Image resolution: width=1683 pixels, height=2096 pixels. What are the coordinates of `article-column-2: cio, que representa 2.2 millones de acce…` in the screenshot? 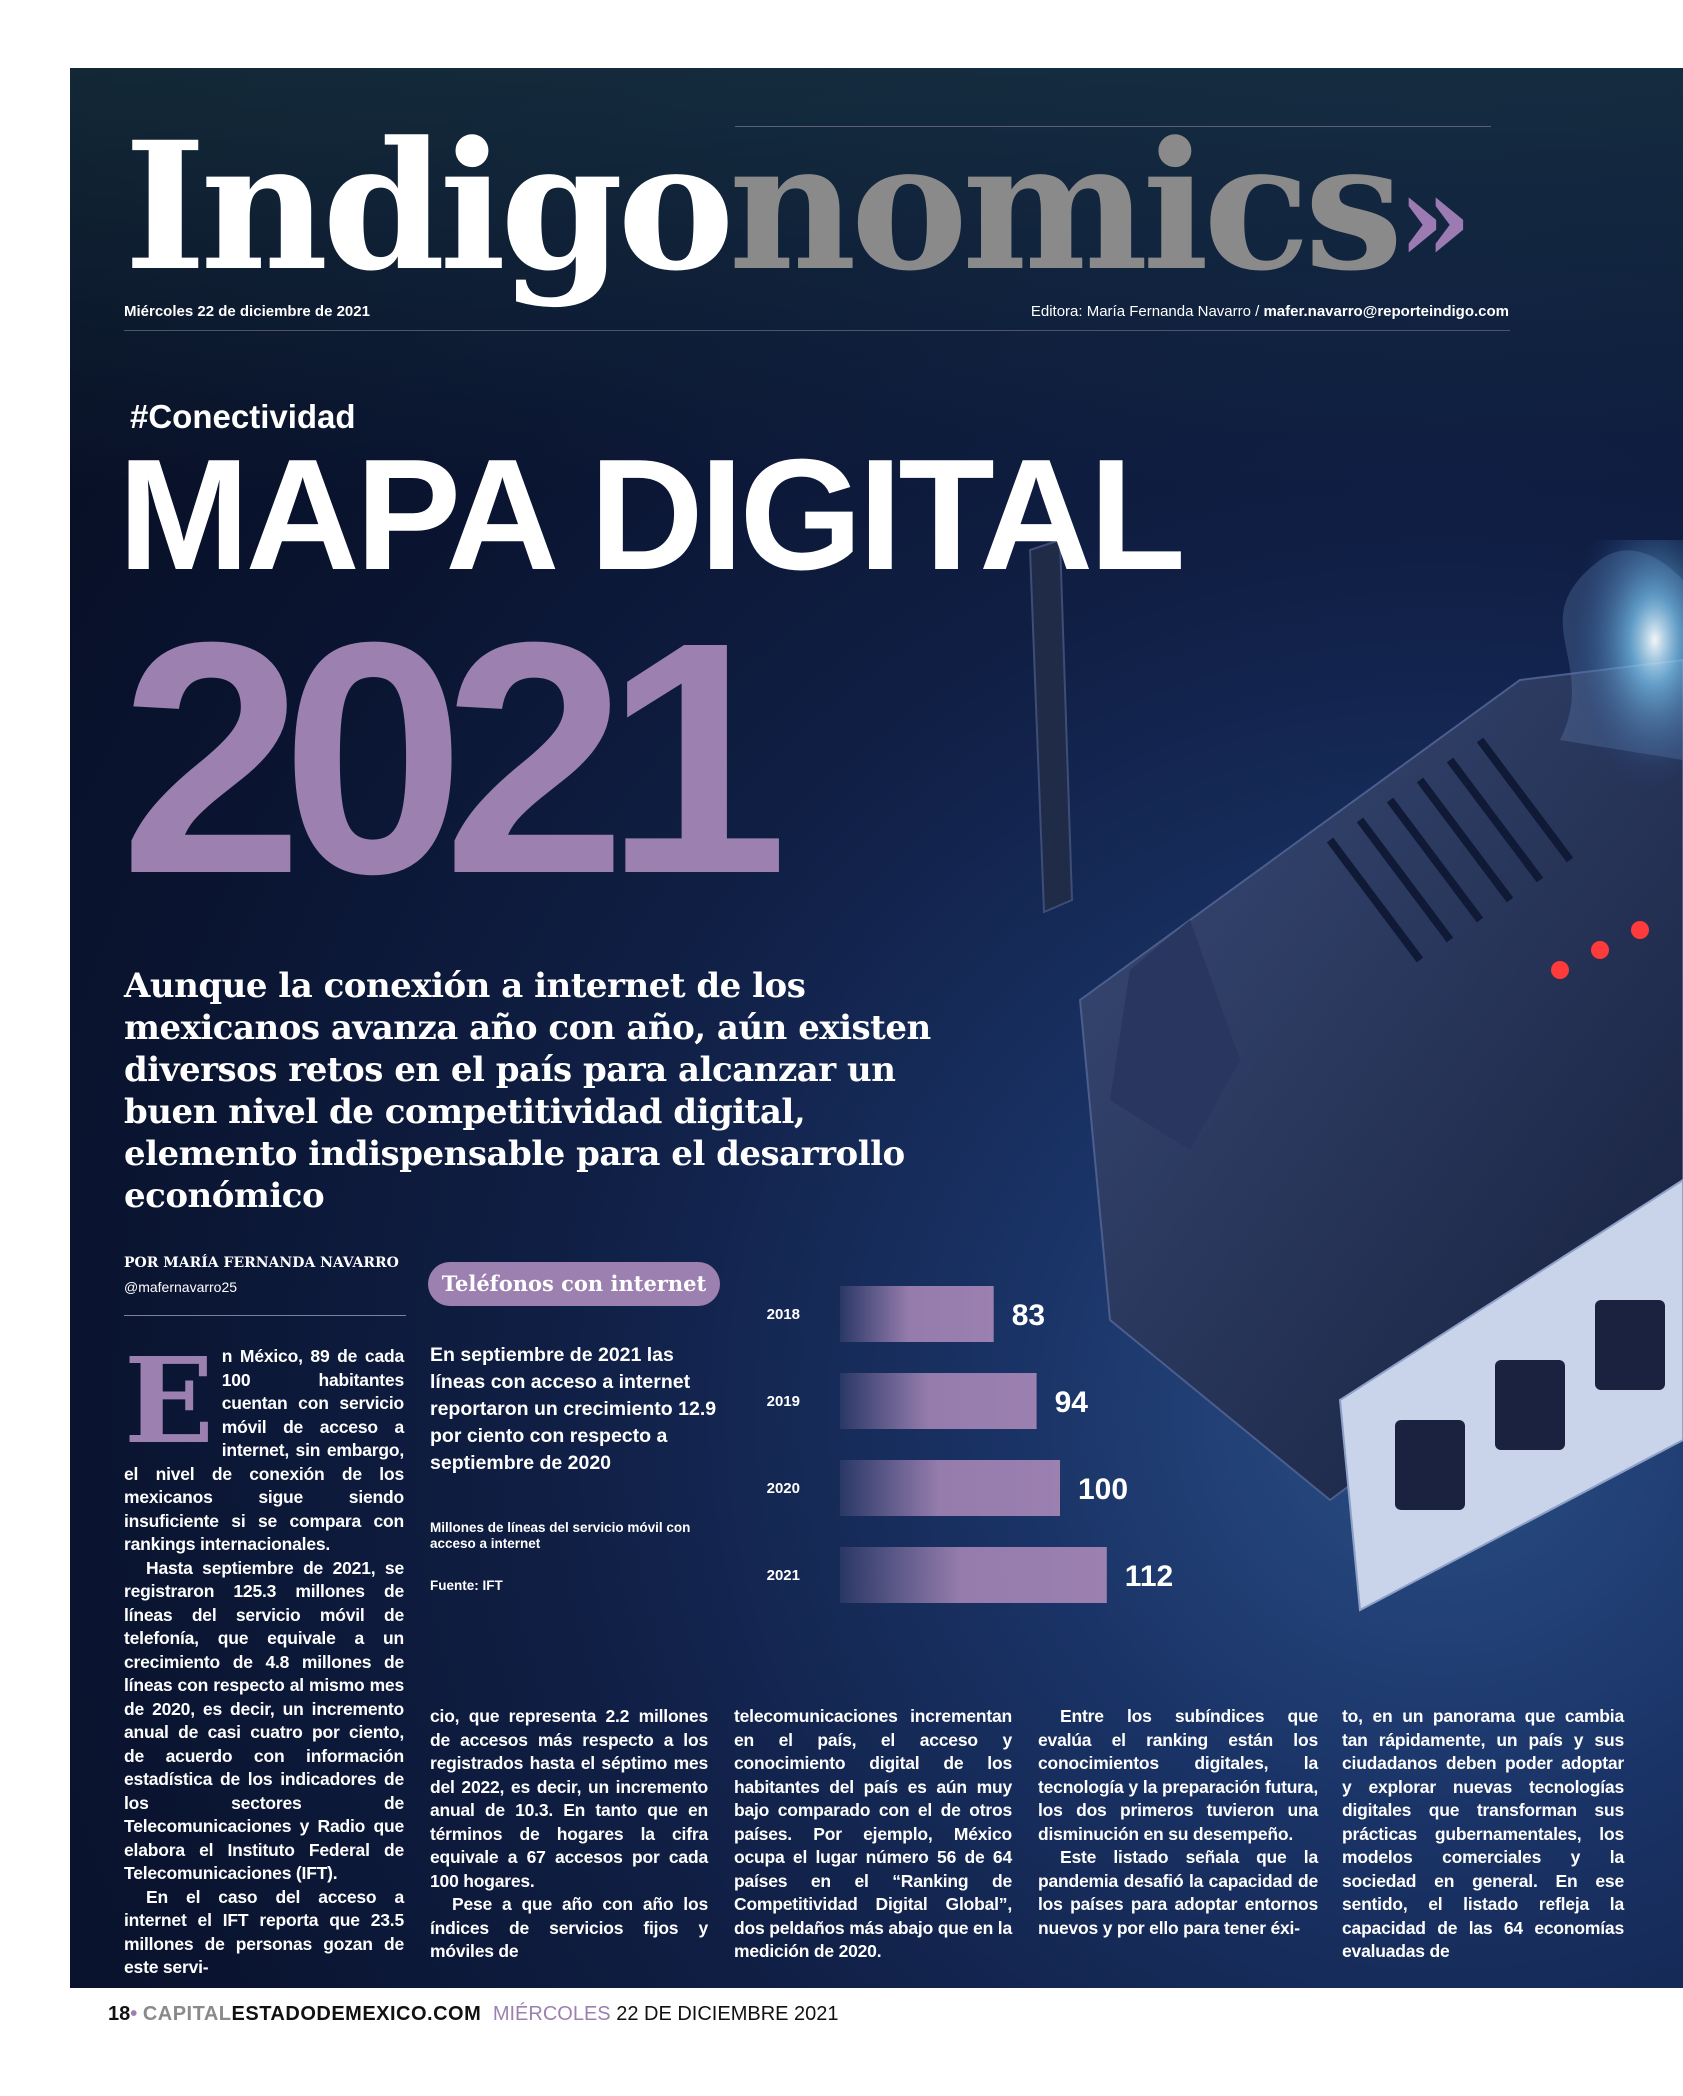 It's located at (569, 1834).